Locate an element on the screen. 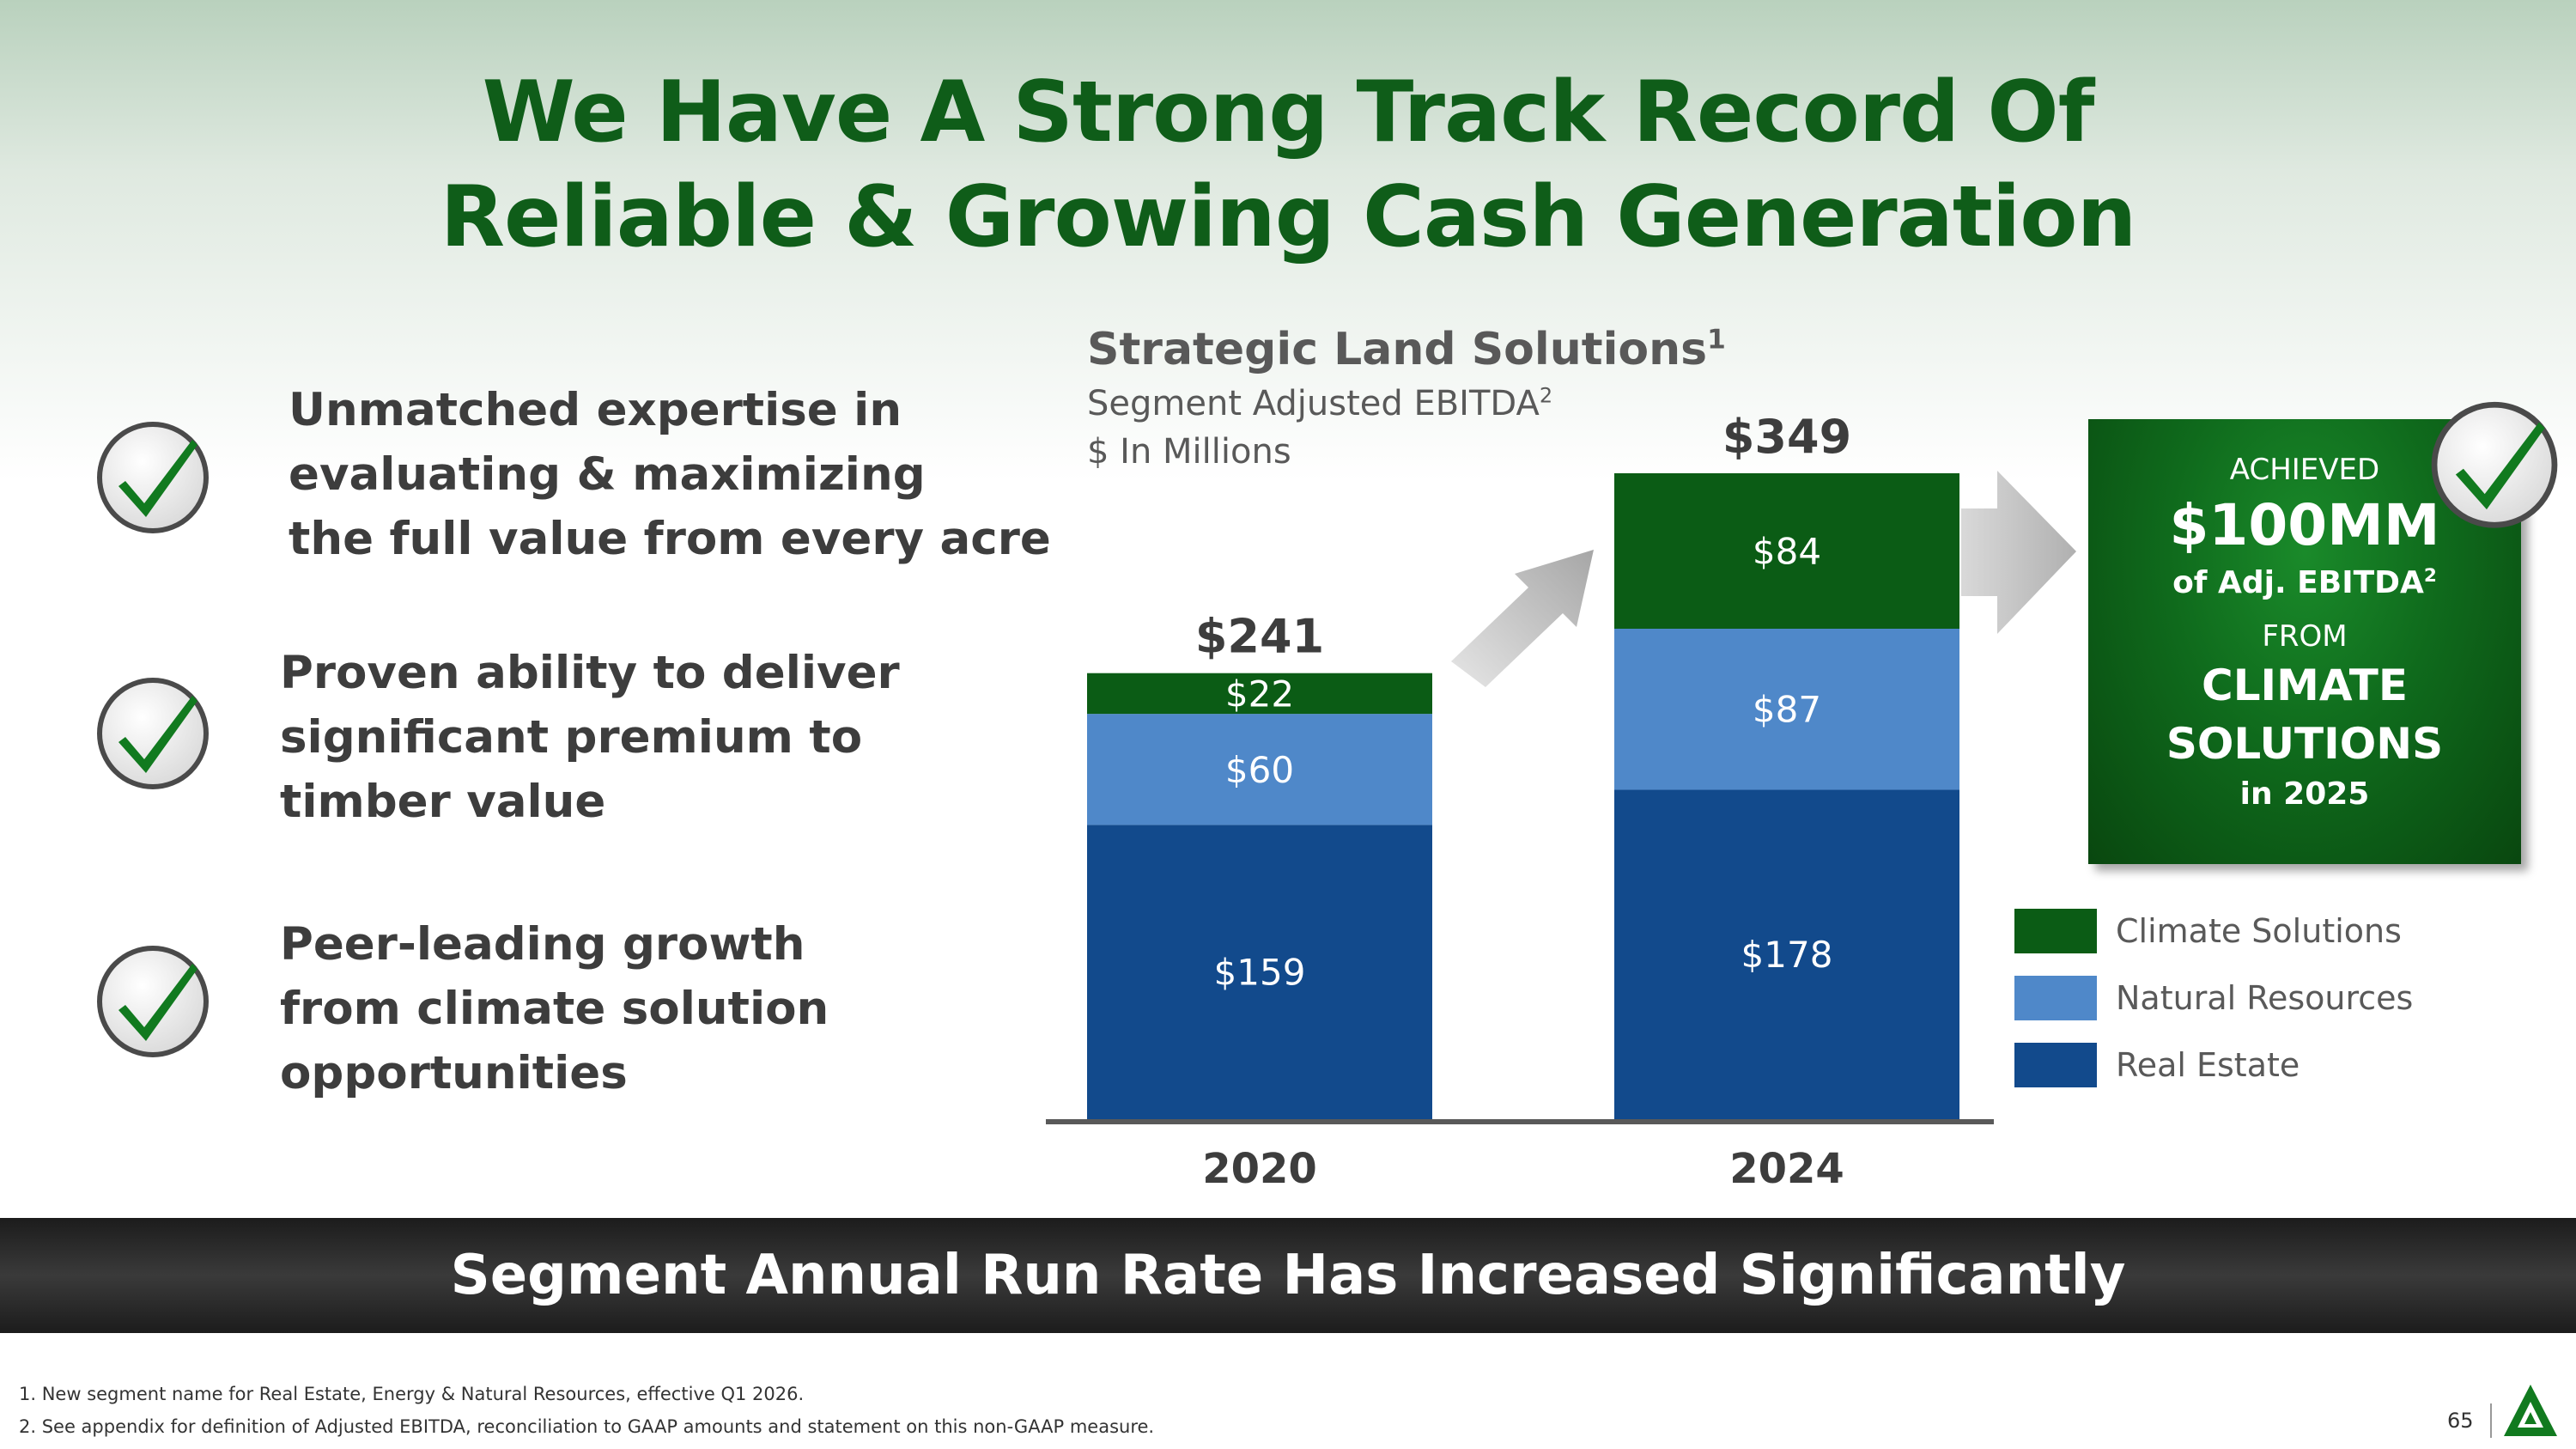  bullet-3-line-3: opportunities is located at coordinates (454, 1073).